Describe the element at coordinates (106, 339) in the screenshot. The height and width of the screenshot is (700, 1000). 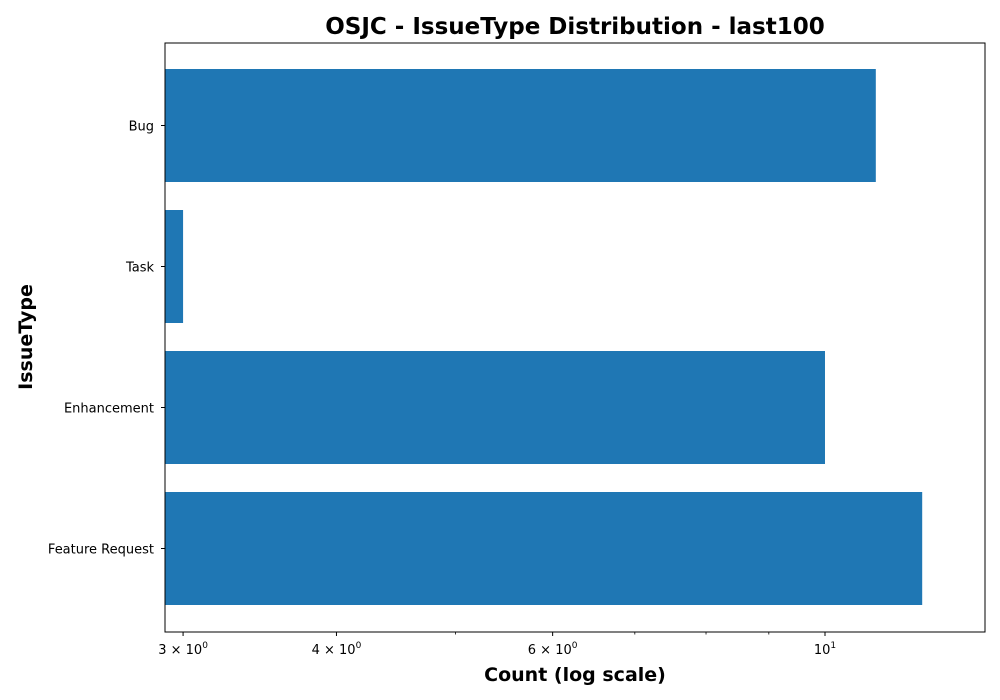
I see `y-axis: Bug Task Enhancement Feature Request` at that location.